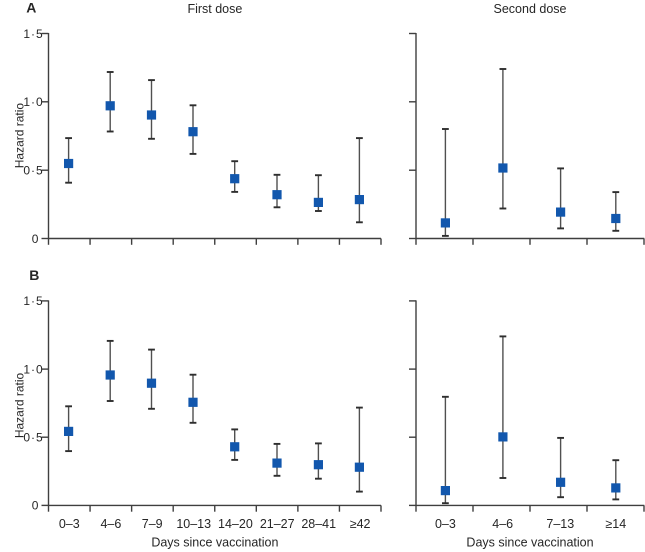 This screenshot has height=552, width=645. Describe the element at coordinates (560, 524) in the screenshot. I see `svg-text: 7–13` at that location.